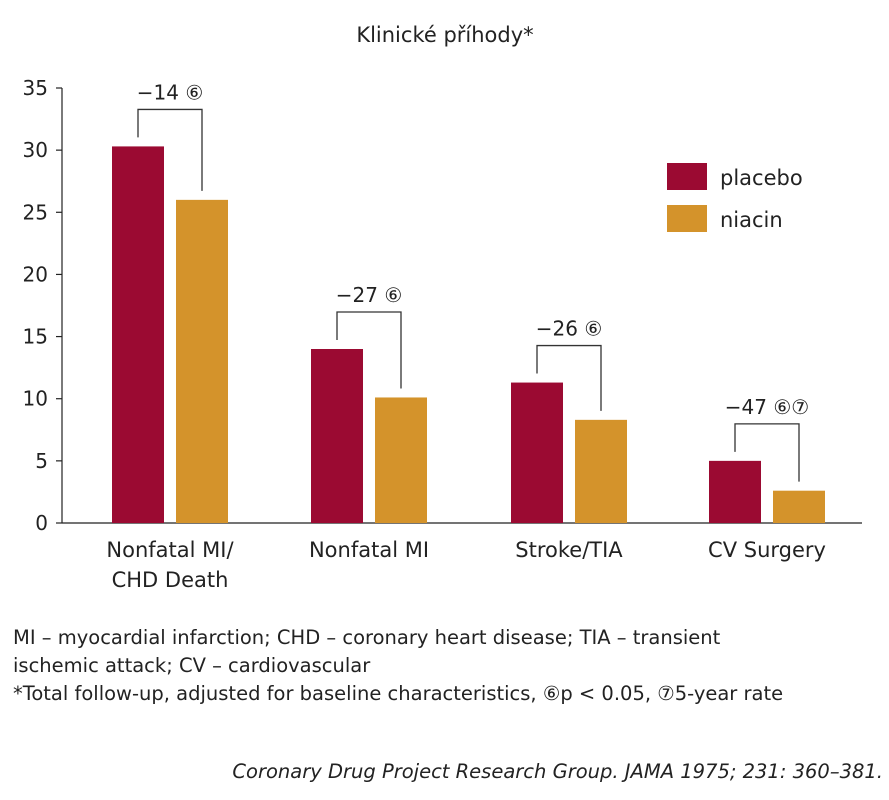 This screenshot has height=800, width=889. Describe the element at coordinates (41, 461) in the screenshot. I see `y-tick-label: 5` at that location.